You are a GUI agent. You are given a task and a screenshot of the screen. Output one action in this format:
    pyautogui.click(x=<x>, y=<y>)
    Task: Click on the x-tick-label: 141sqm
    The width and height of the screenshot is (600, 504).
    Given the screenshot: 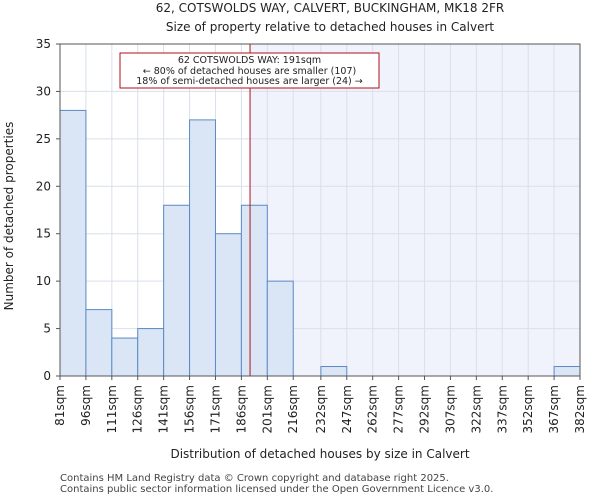 What is the action you would take?
    pyautogui.click(x=164, y=409)
    